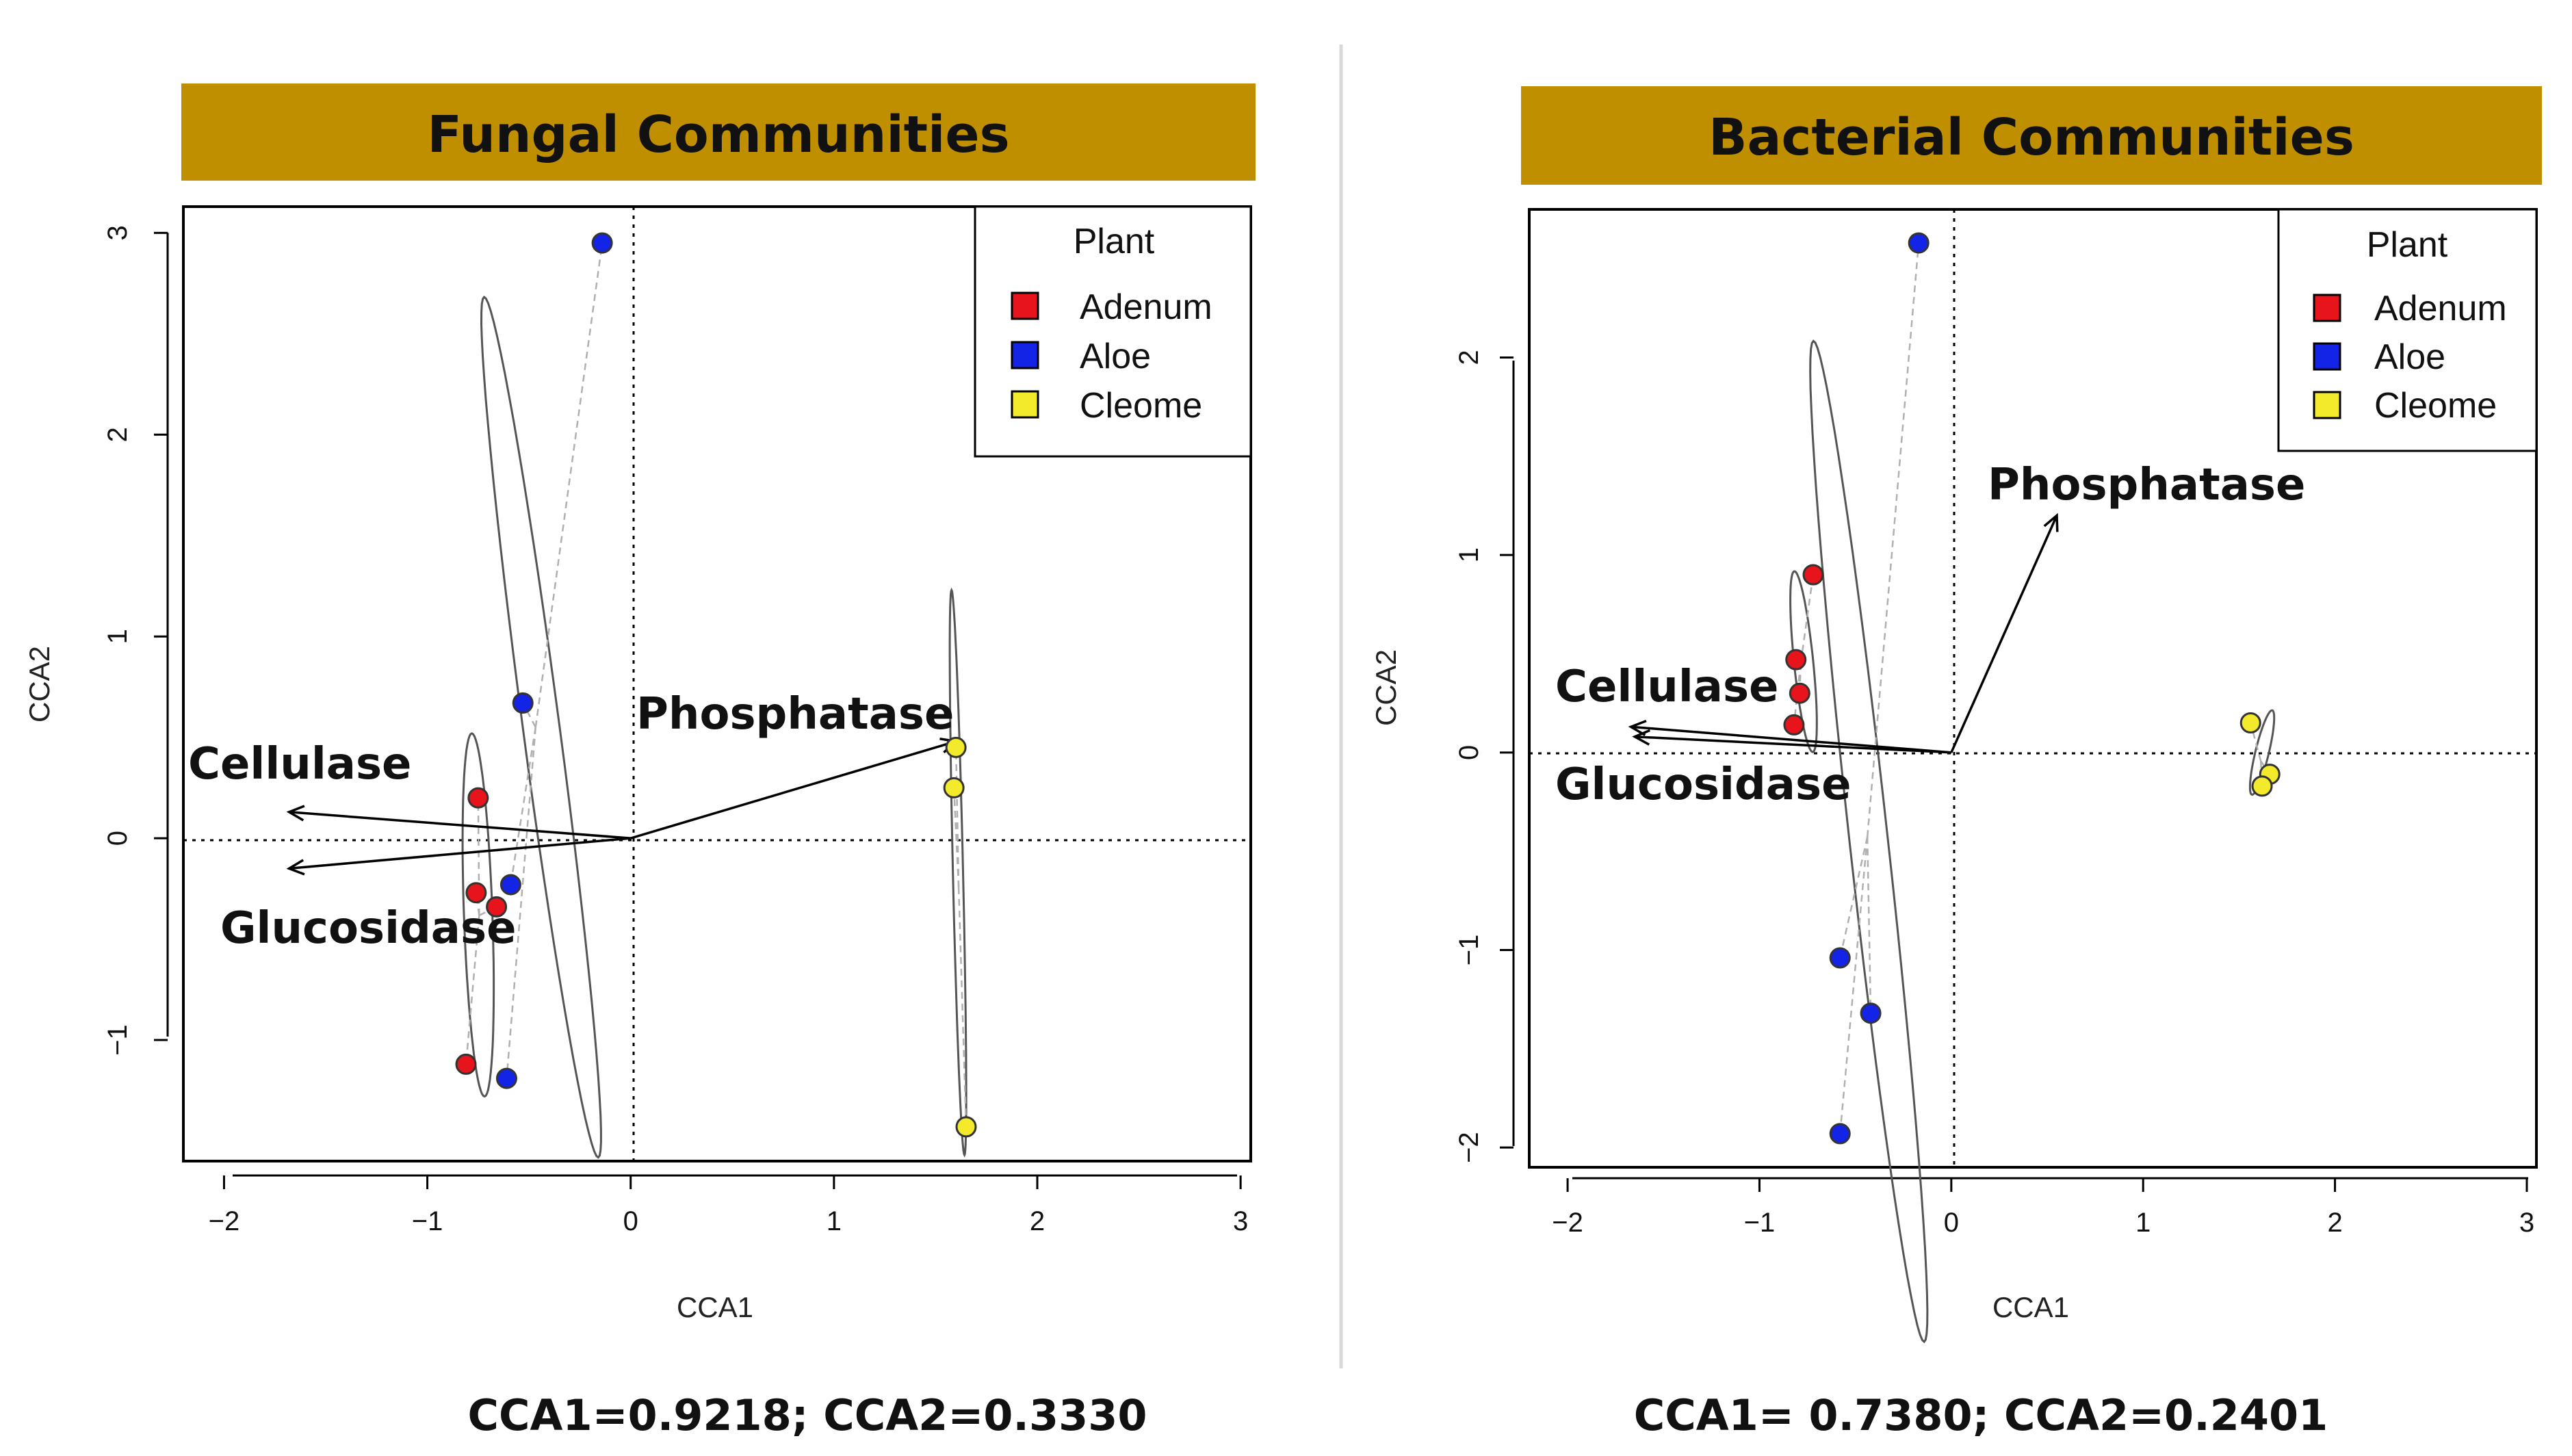 This screenshot has height=1456, width=2572. I want to click on fungal-points, so click(716, 685).